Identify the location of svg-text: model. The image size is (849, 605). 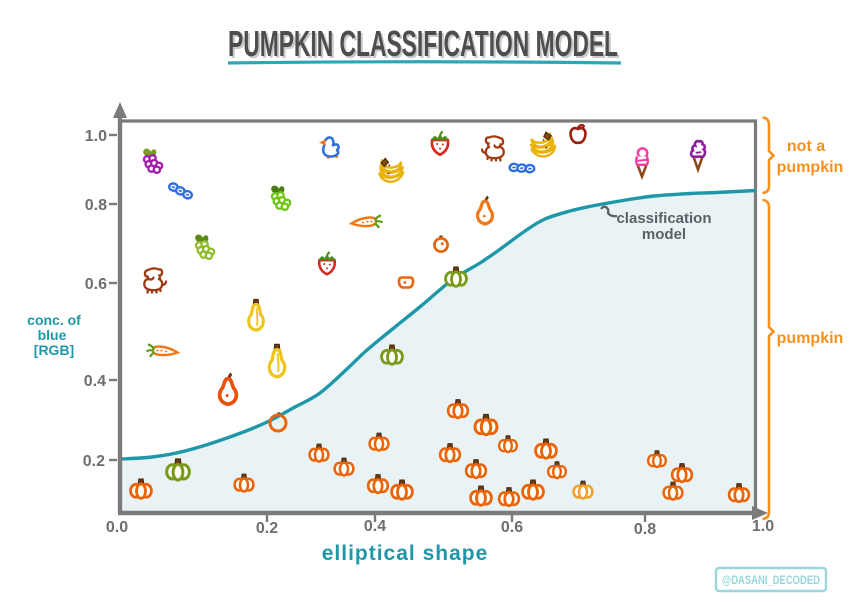
(664, 234).